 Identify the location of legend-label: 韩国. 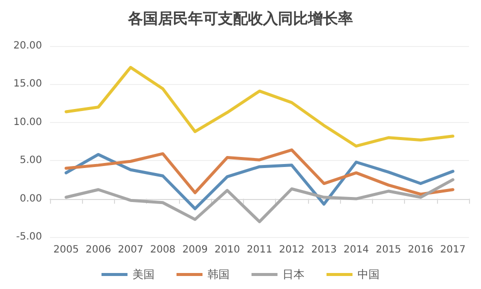
(219, 274).